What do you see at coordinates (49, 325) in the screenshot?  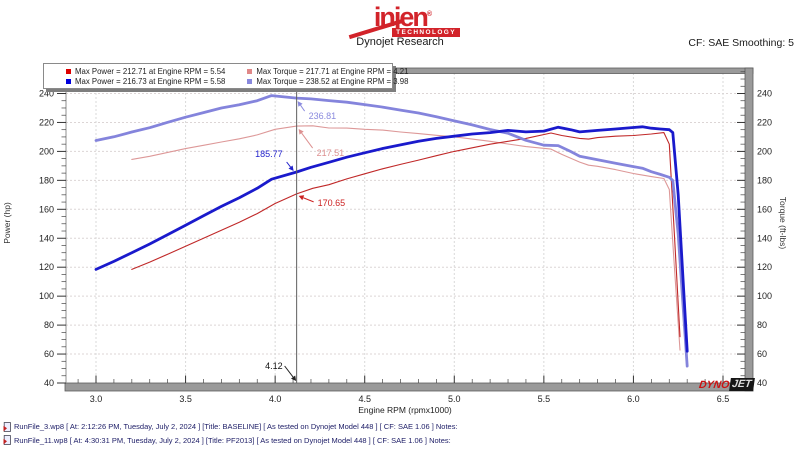 I see `y-tick-label-left: 80` at bounding box center [49, 325].